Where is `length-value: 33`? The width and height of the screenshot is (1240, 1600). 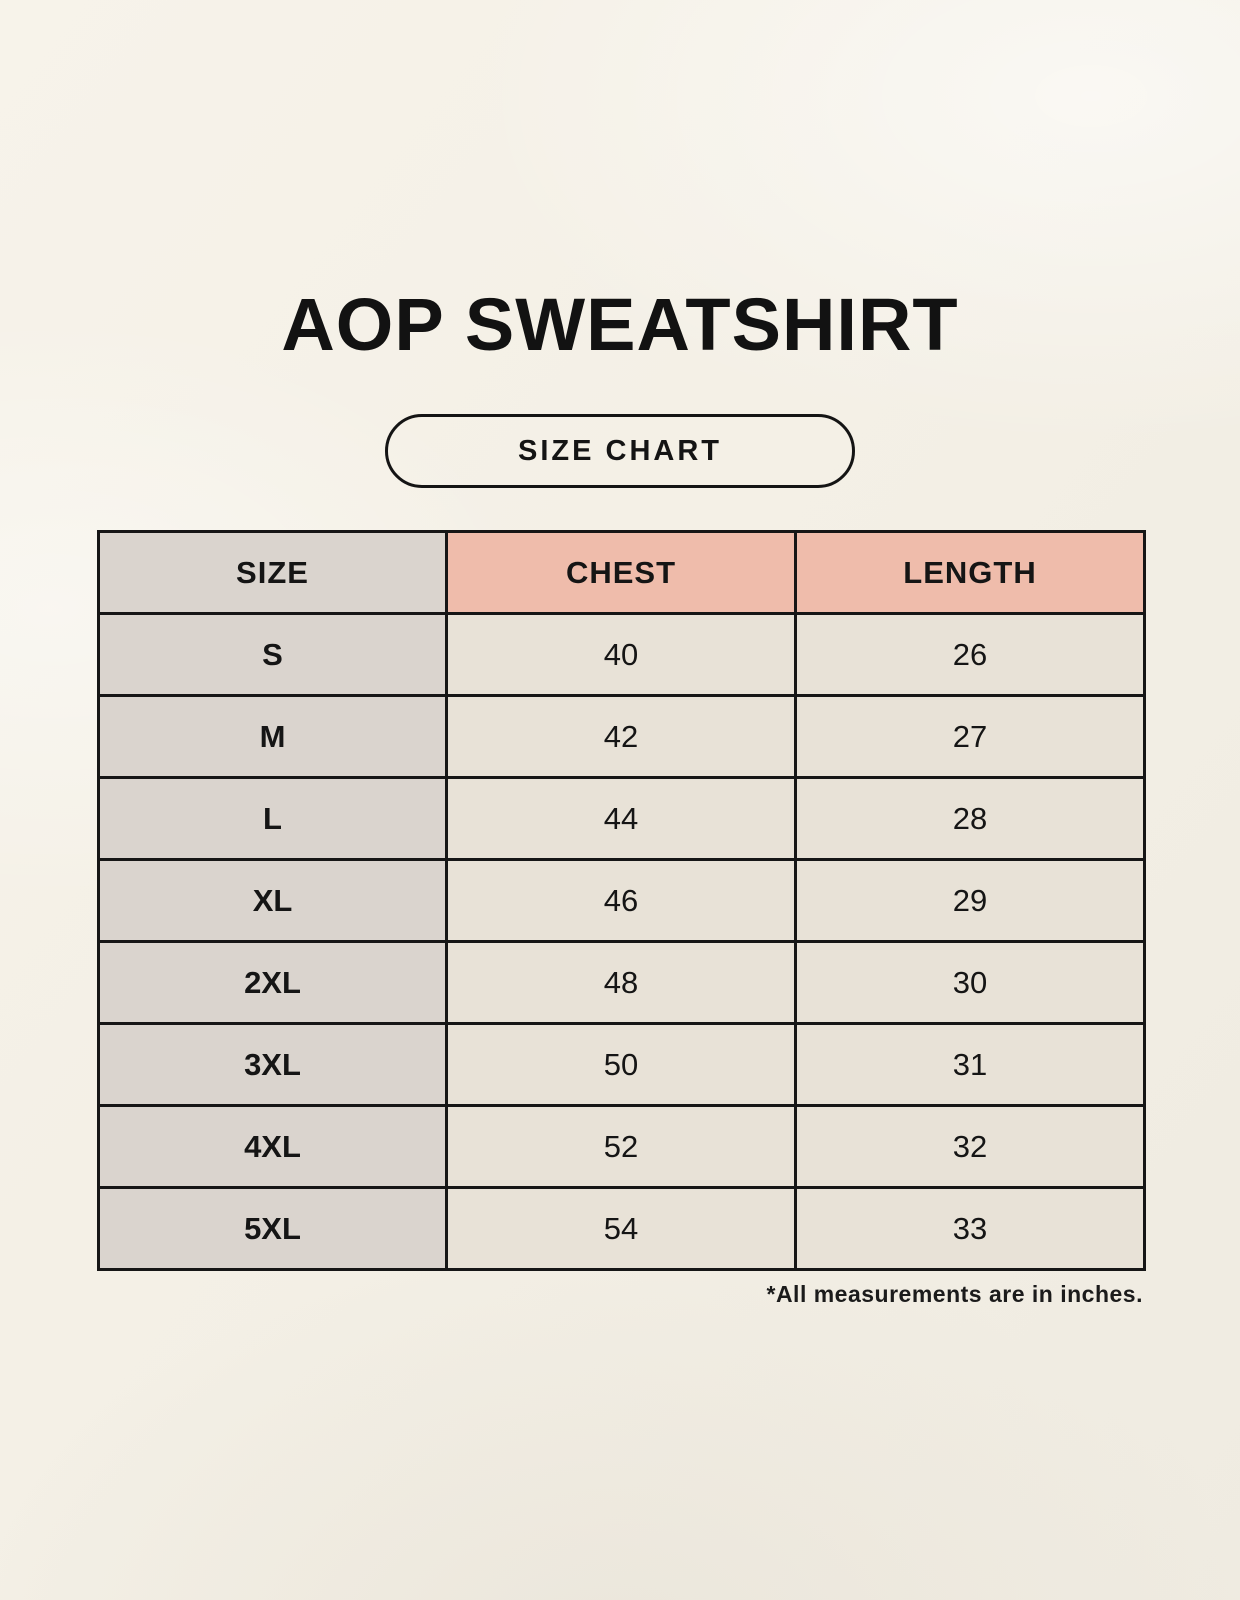 length-value: 33 is located at coordinates (970, 1228).